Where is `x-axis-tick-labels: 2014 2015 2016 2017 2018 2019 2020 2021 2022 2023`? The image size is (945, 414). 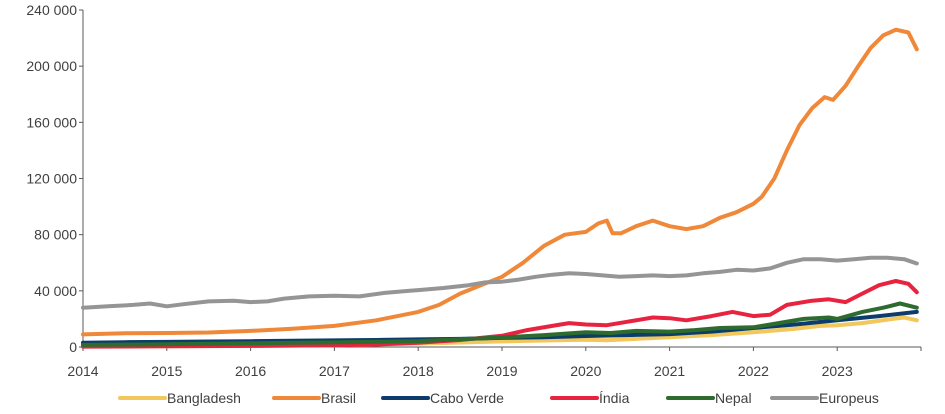 x-axis-tick-labels: 2014 2015 2016 2017 2018 2019 2020 2021 2022 2023 is located at coordinates (460, 371).